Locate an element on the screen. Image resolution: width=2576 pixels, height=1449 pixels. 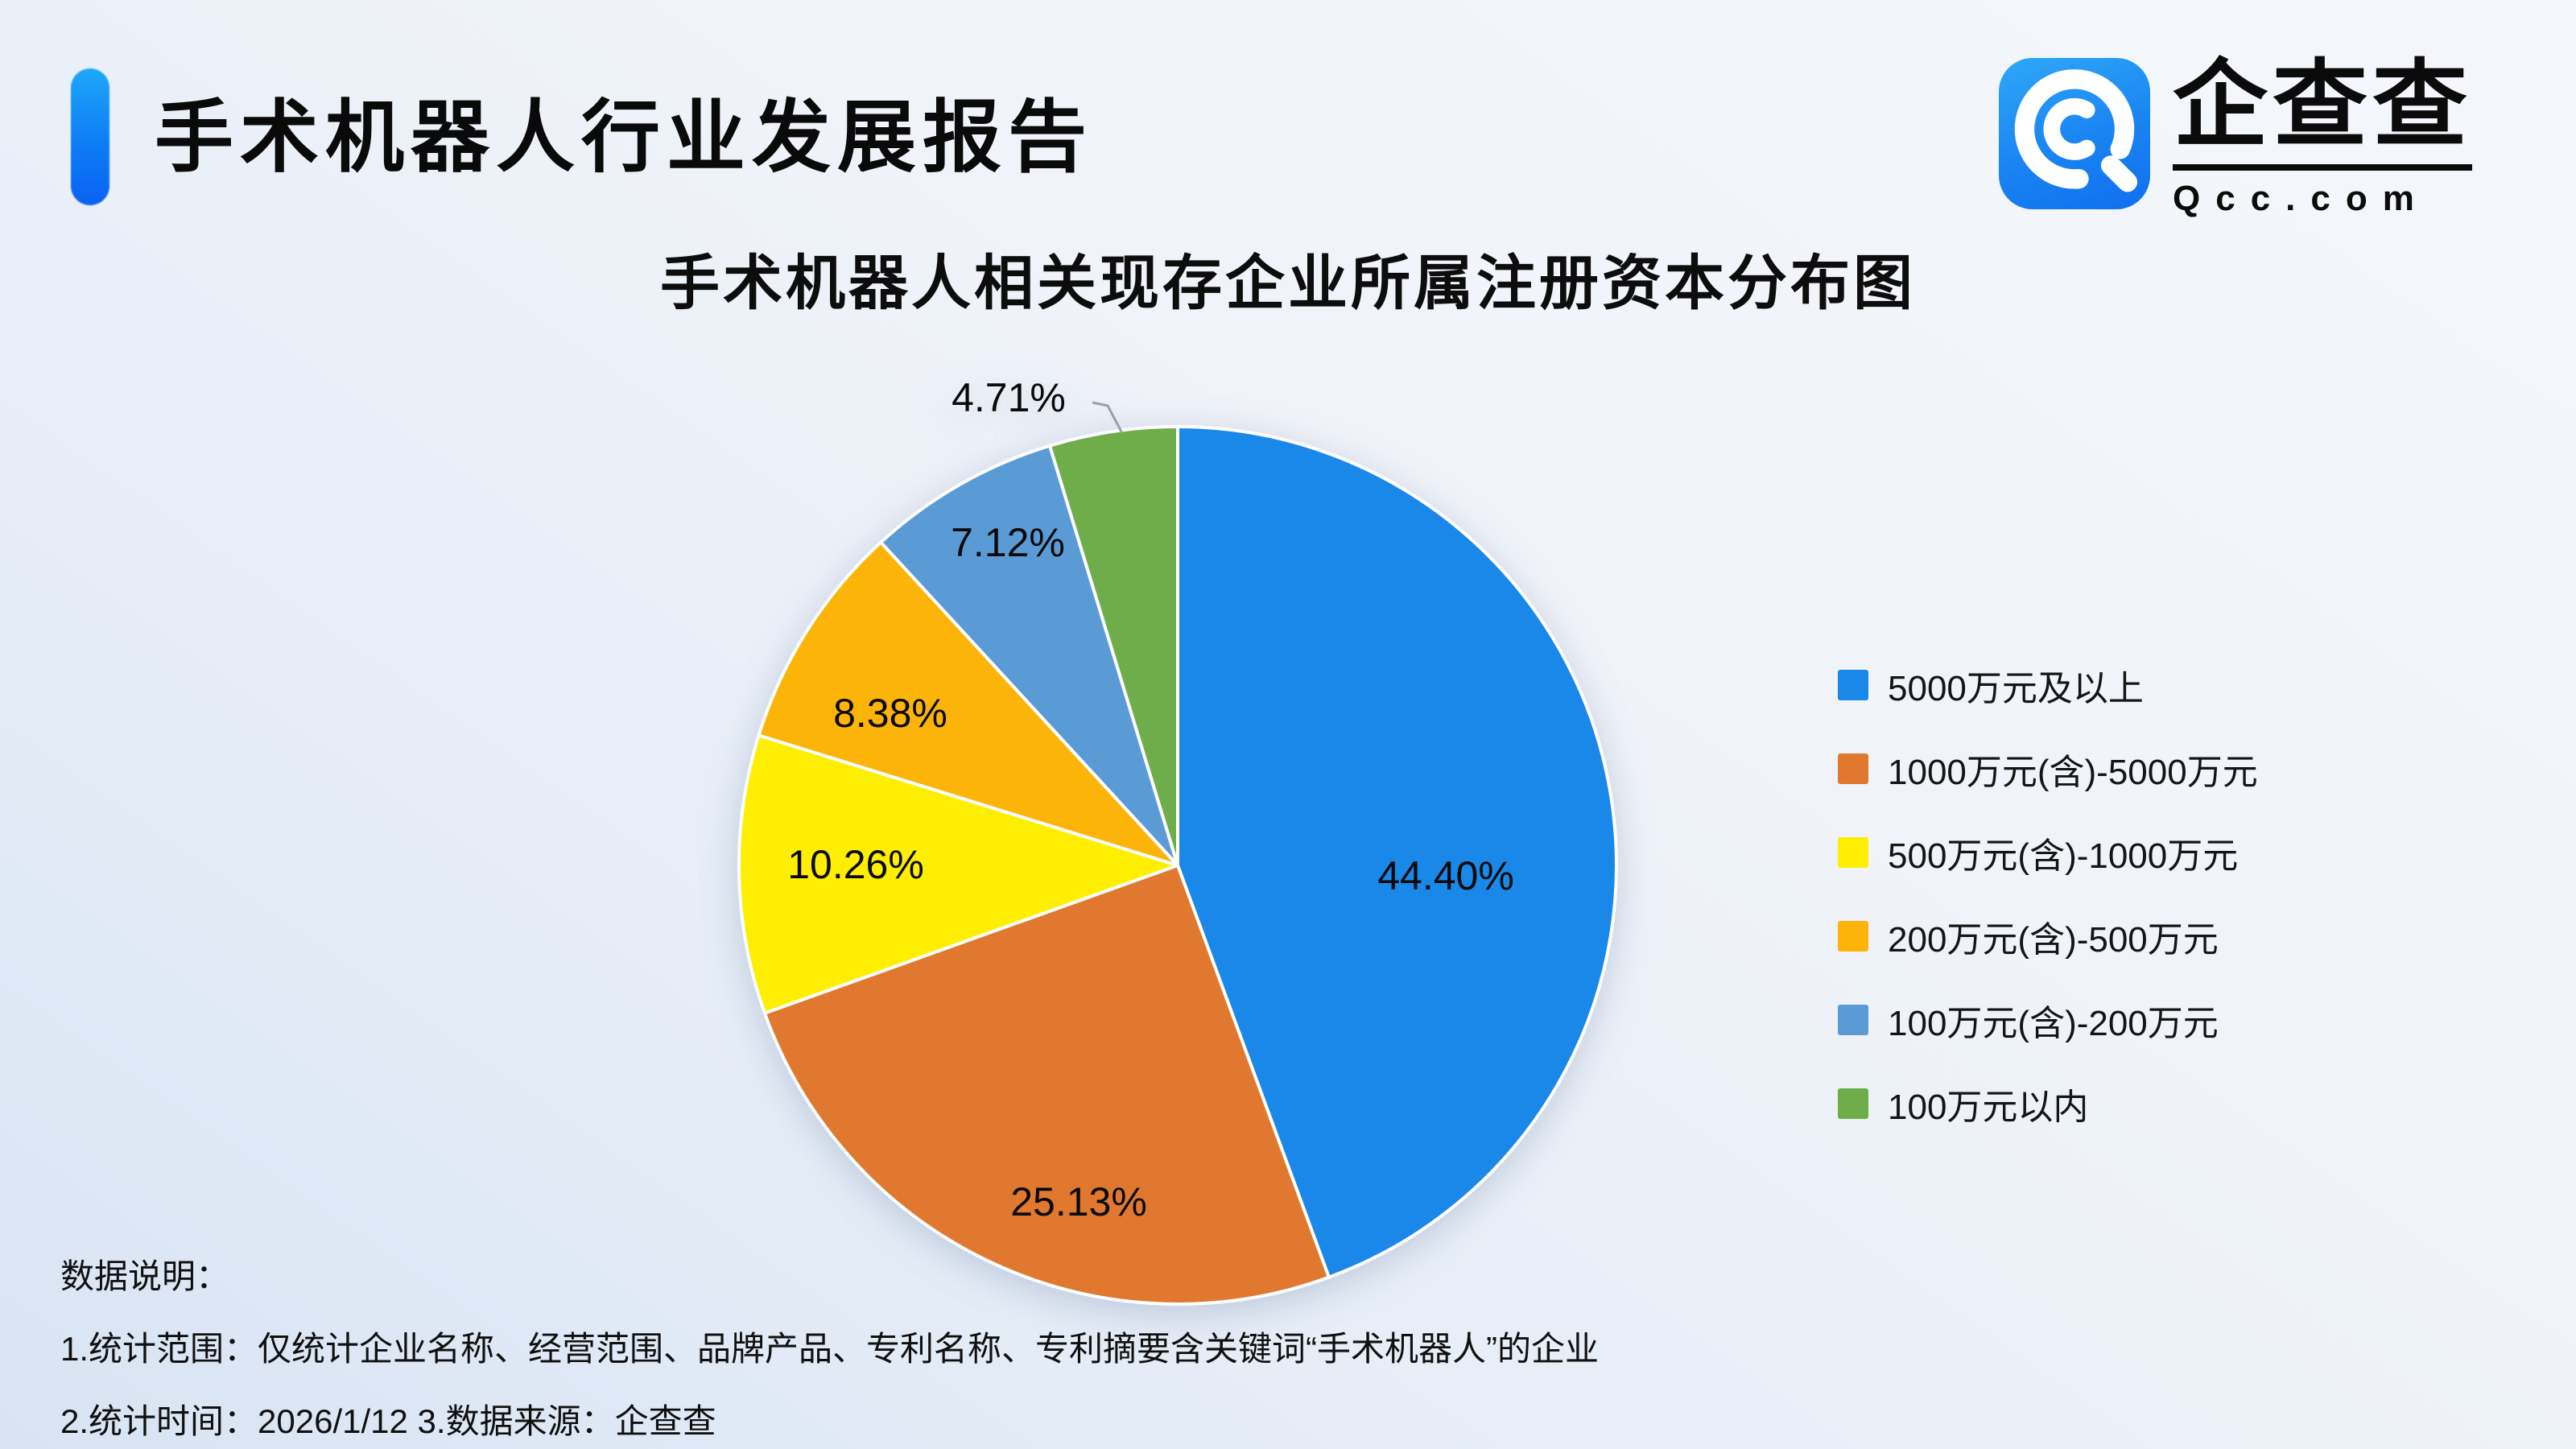
qcc-logo: 企查查 Qcc.com is located at coordinates (2236, 138).